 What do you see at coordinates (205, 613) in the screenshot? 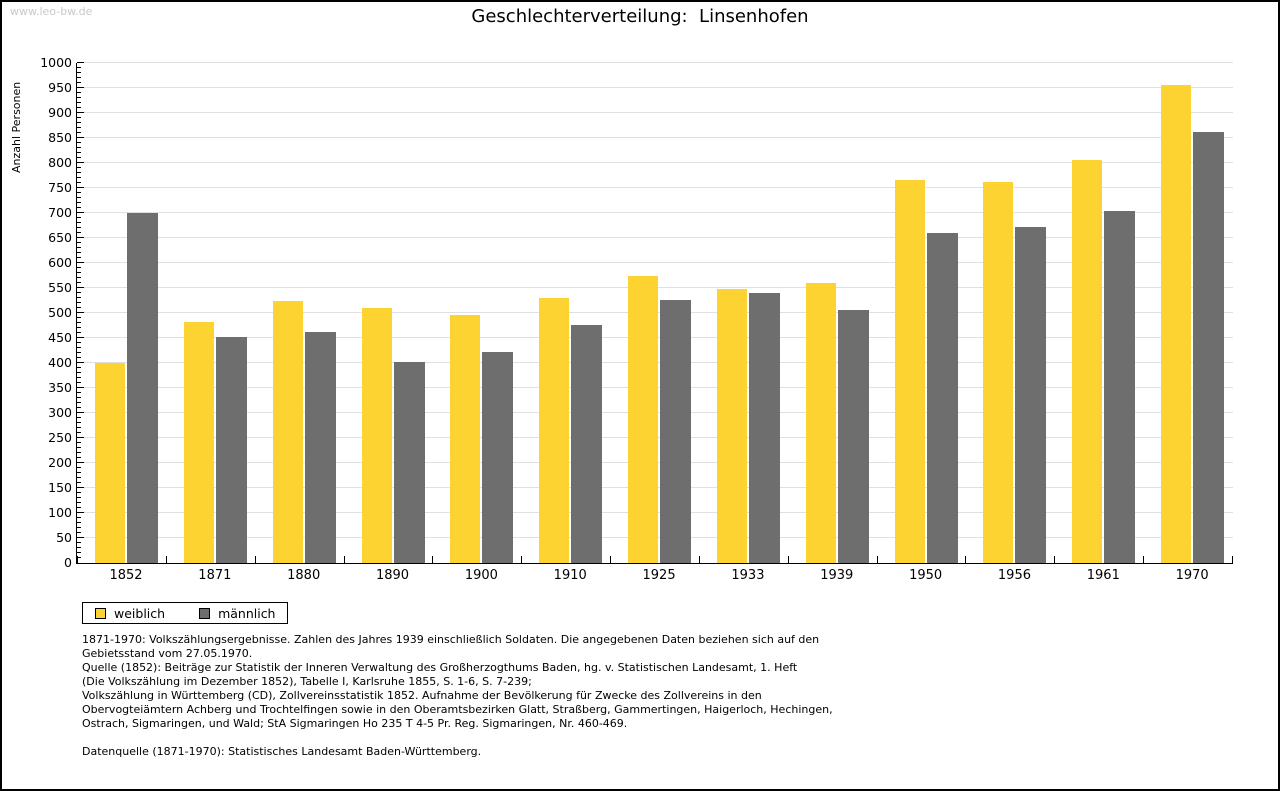
I see `legend-swatch-männlich` at bounding box center [205, 613].